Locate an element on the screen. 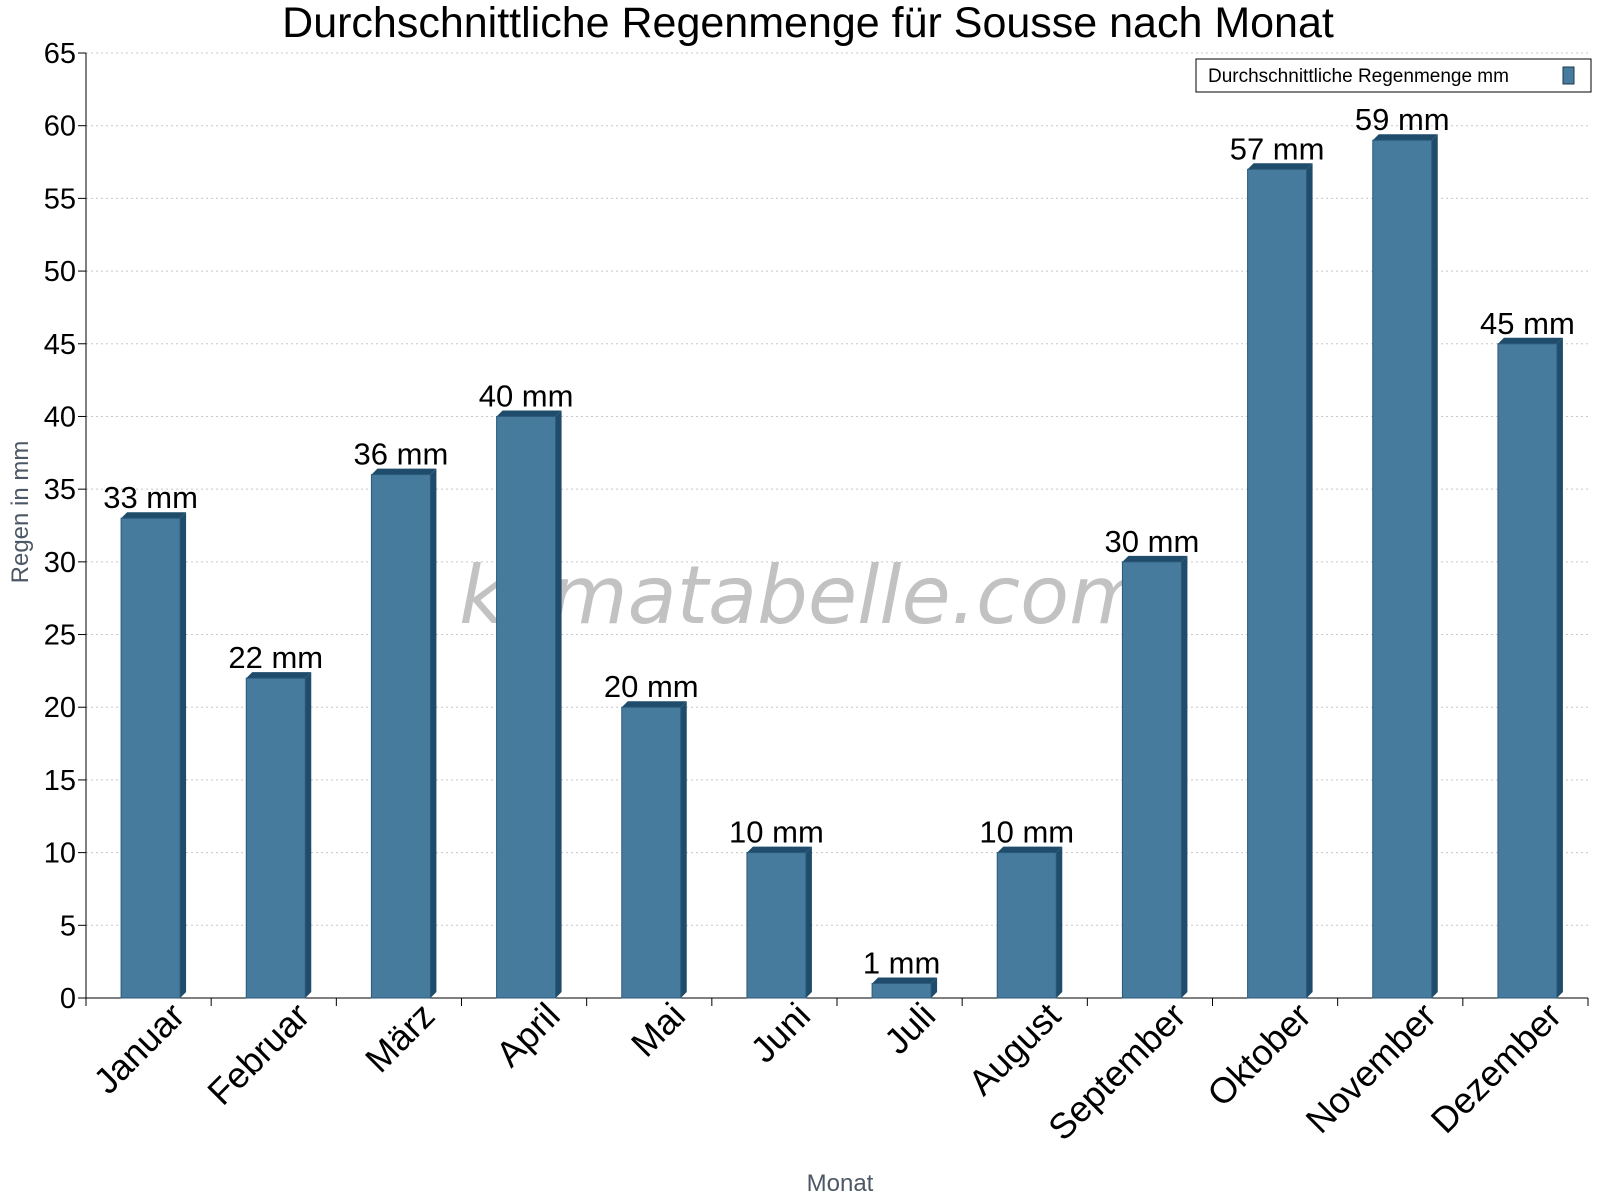  y-axis-ticks: 0 5 10 15 20 25 30 35 40 45 50 55 60 65 is located at coordinates (65, 526).